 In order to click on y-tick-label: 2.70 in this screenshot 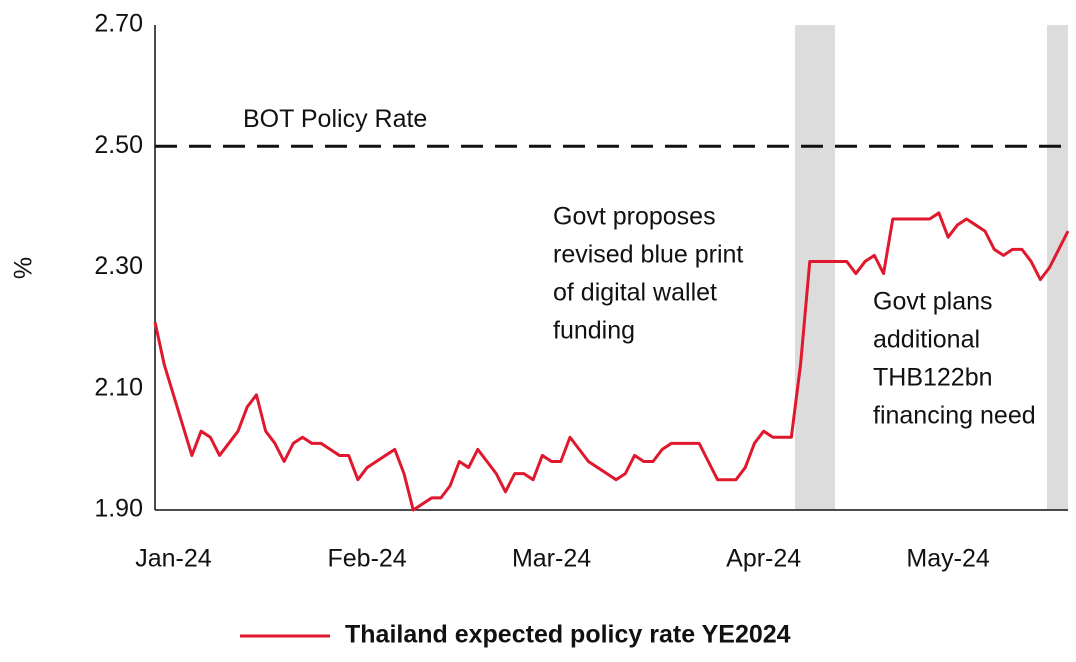, I will do `click(118, 24)`.